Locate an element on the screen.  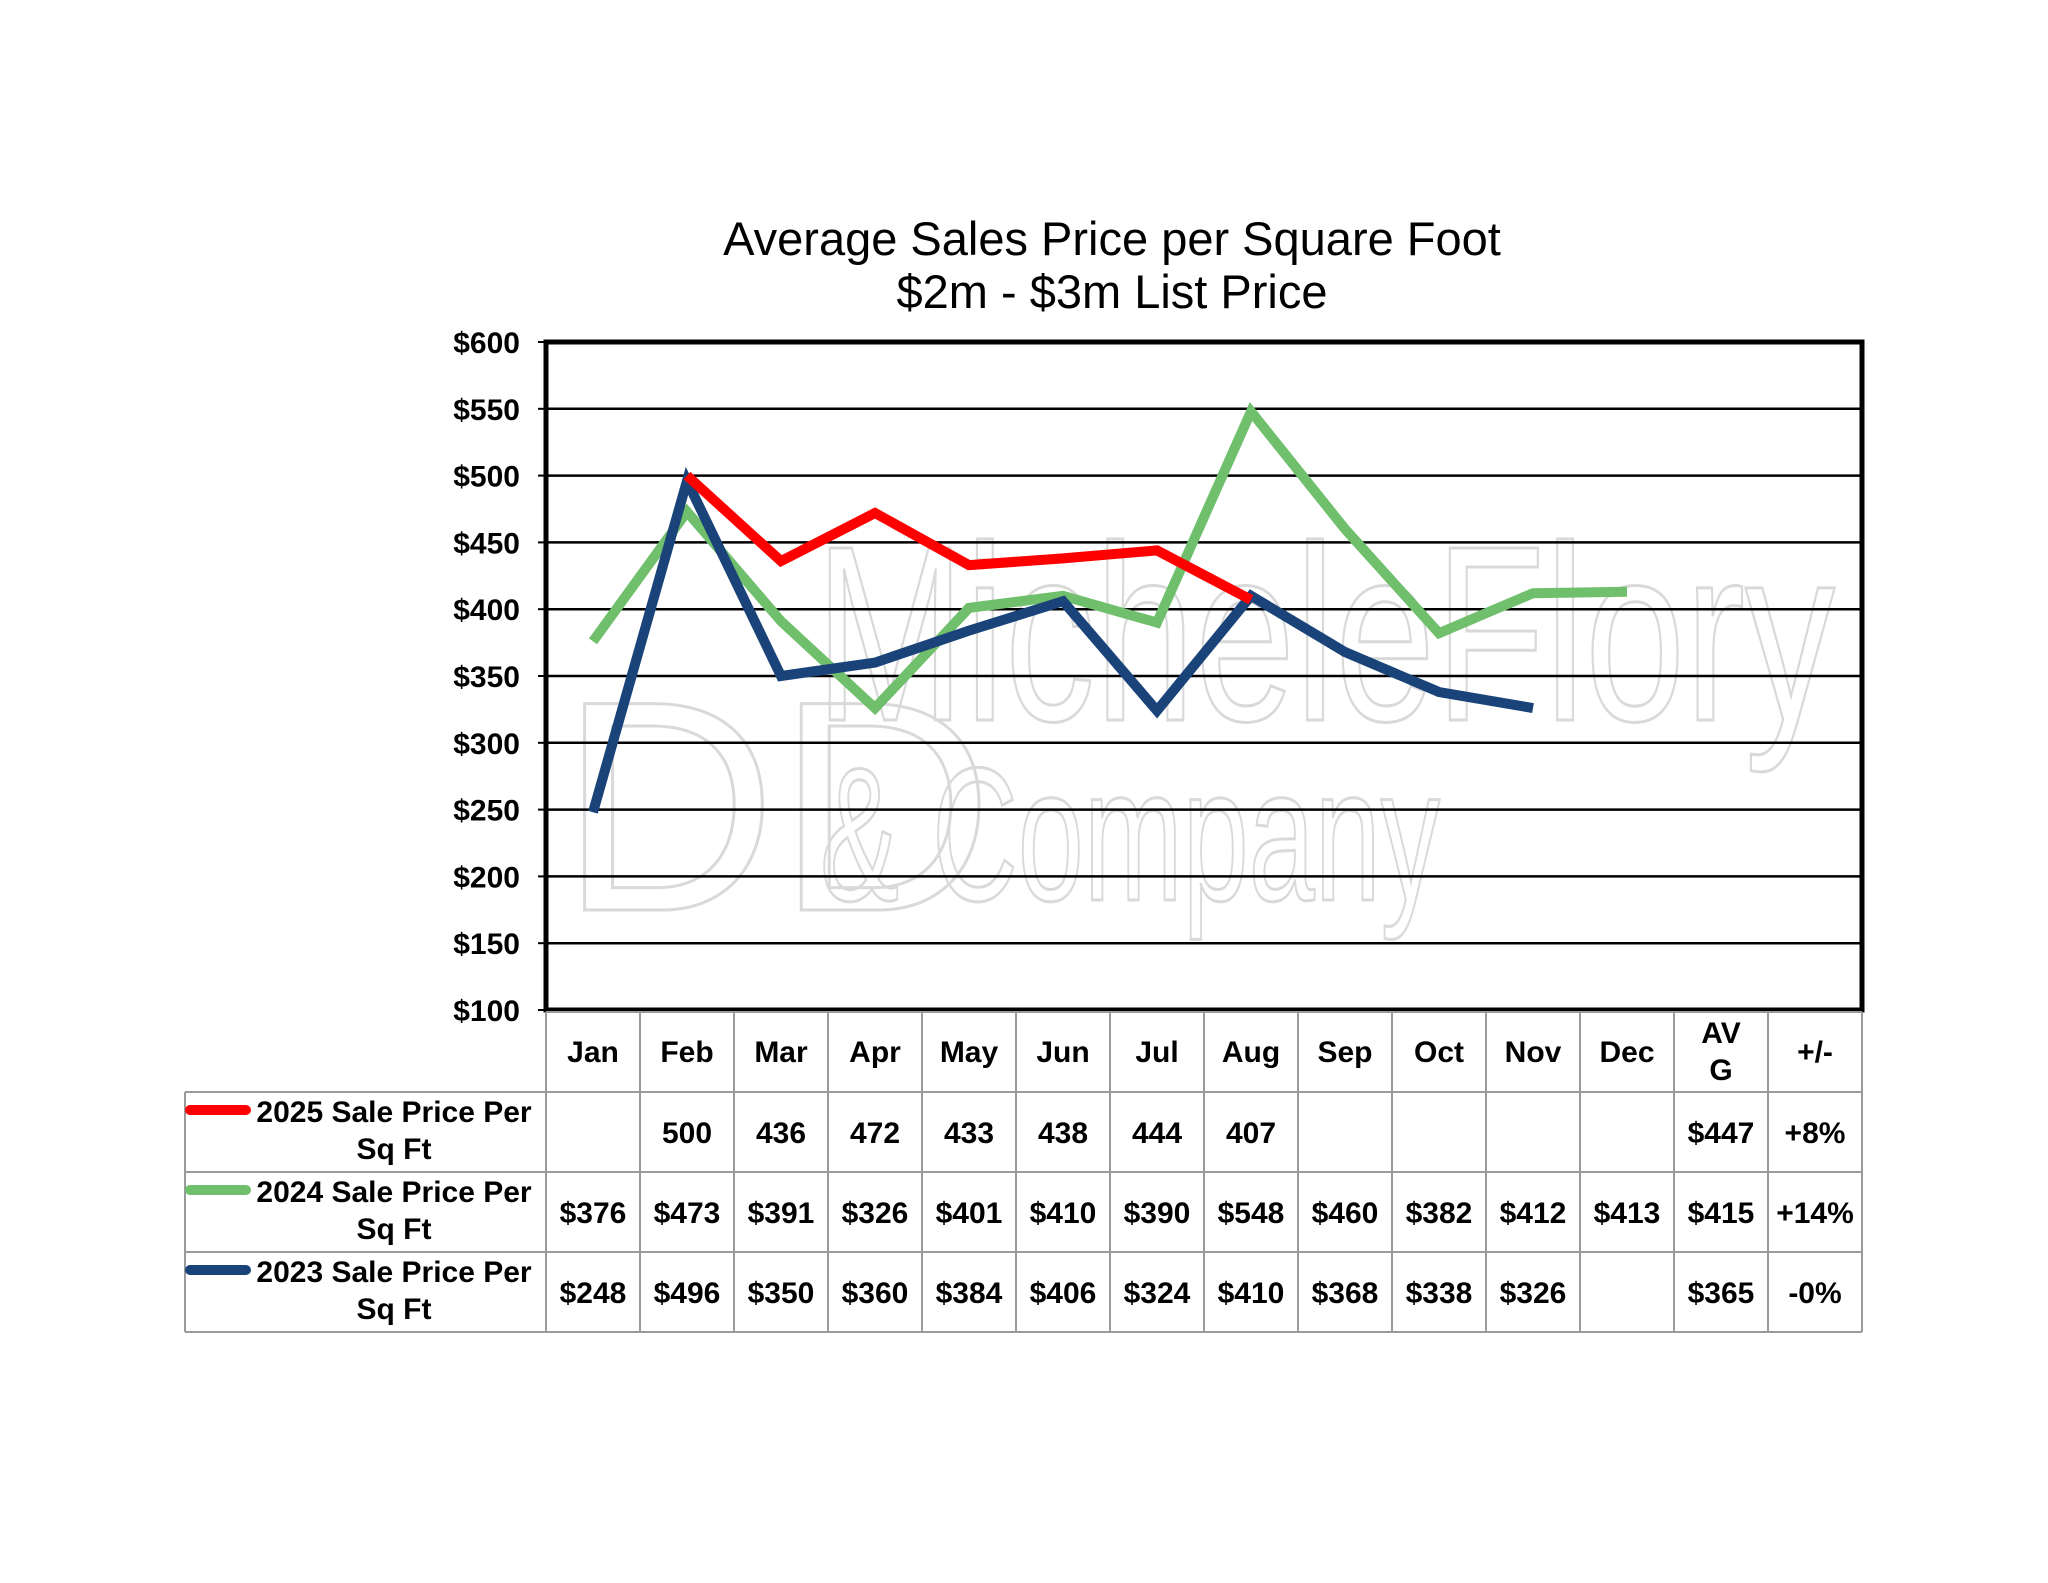
table-cell: $460 is located at coordinates (1345, 1213).